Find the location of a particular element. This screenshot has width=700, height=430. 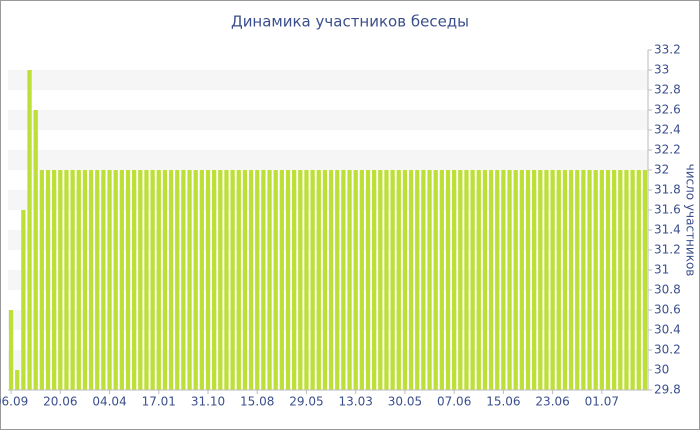

x-tick-label: 30.05 is located at coordinates (405, 402).